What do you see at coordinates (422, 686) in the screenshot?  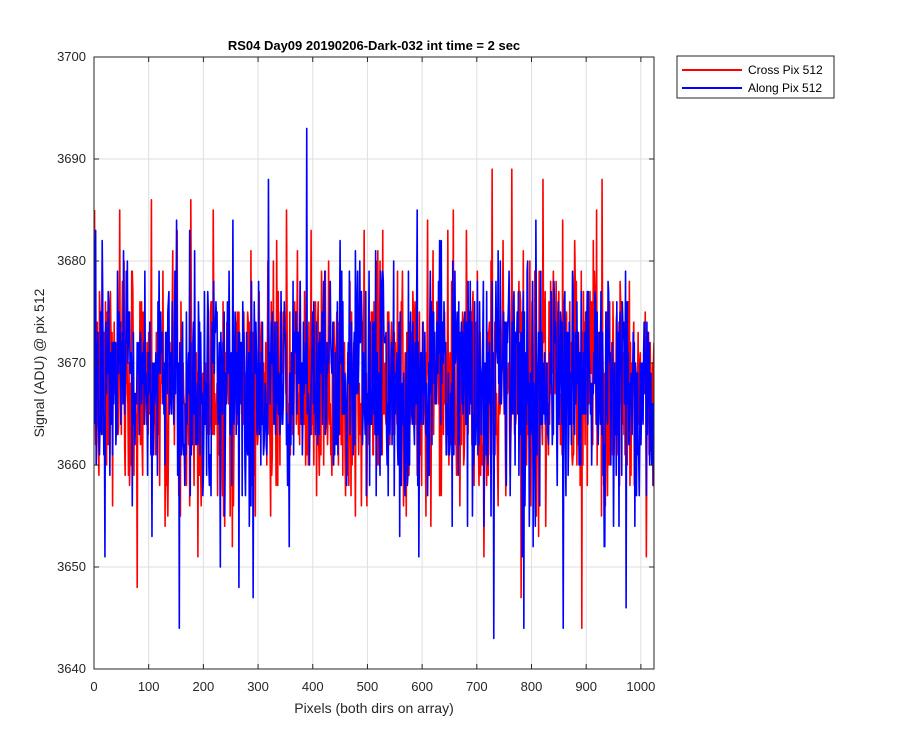 I see `x-tick-label: 600` at bounding box center [422, 686].